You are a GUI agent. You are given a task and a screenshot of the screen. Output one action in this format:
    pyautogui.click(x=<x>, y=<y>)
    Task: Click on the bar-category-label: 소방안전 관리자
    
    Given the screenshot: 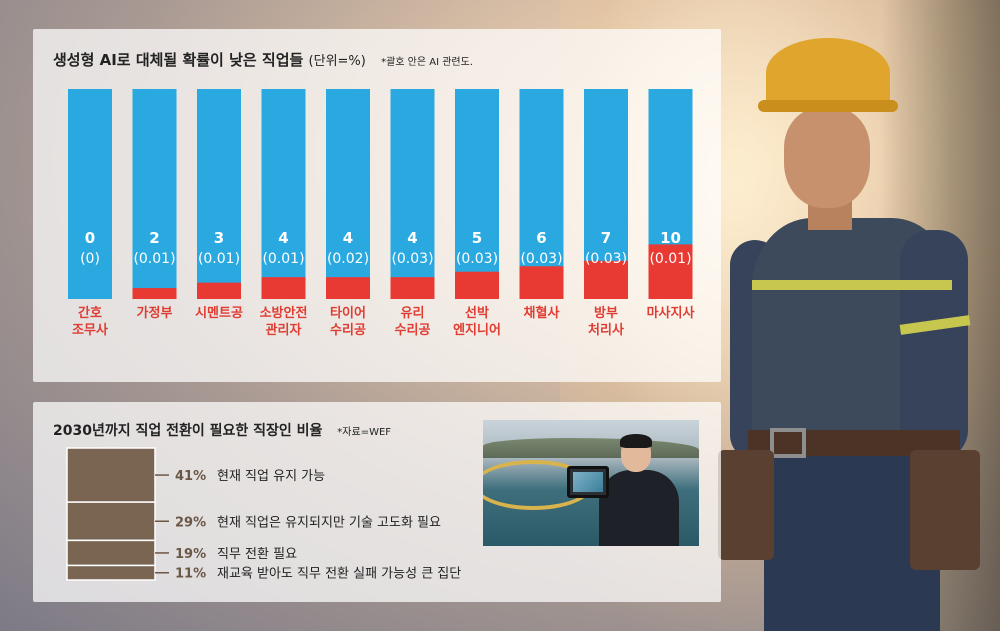 What is the action you would take?
    pyautogui.click(x=284, y=321)
    